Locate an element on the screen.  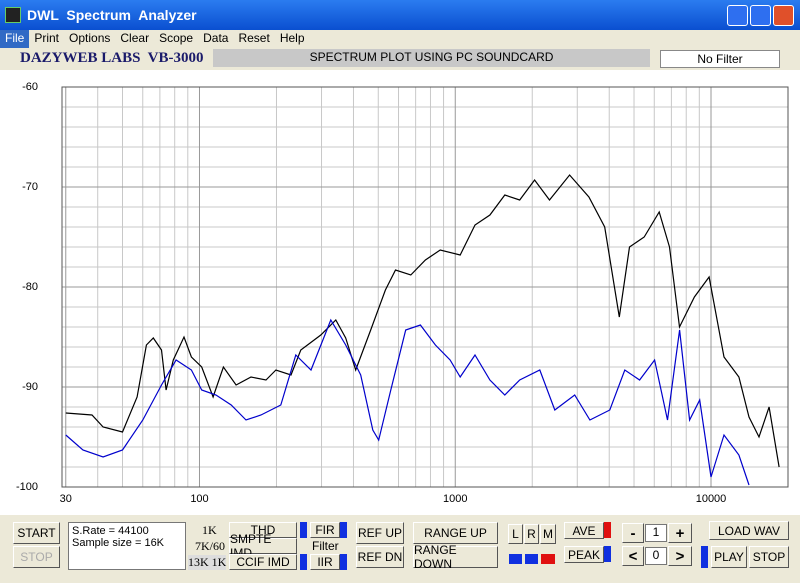
peak-button: PEAK is located at coordinates (584, 554).